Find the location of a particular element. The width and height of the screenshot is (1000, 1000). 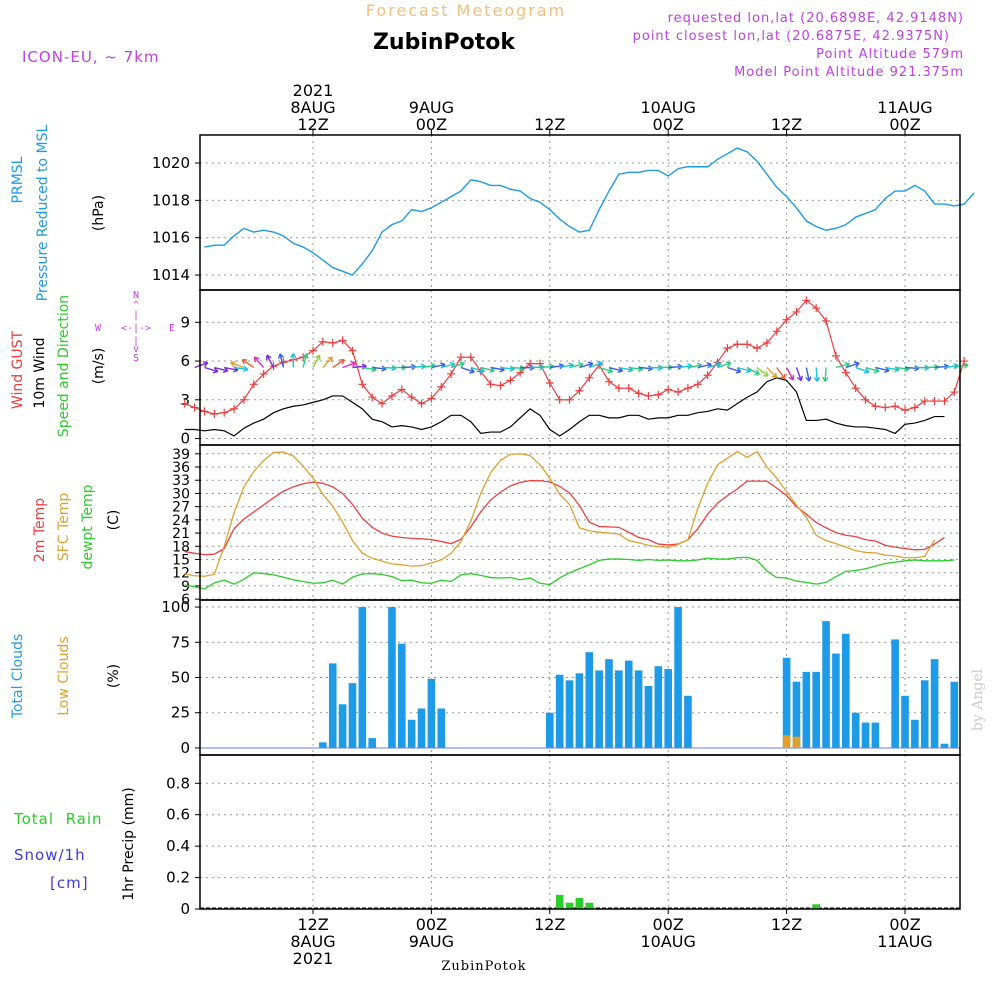

compass-e: E is located at coordinates (172, 328).